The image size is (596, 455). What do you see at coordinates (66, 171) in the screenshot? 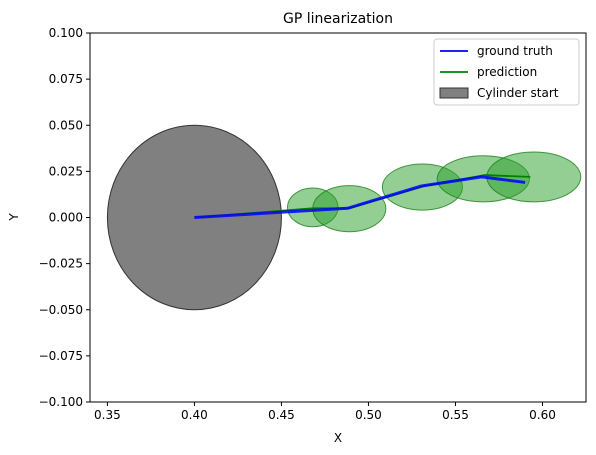
I see `y-tick-label: 0.025` at bounding box center [66, 171].